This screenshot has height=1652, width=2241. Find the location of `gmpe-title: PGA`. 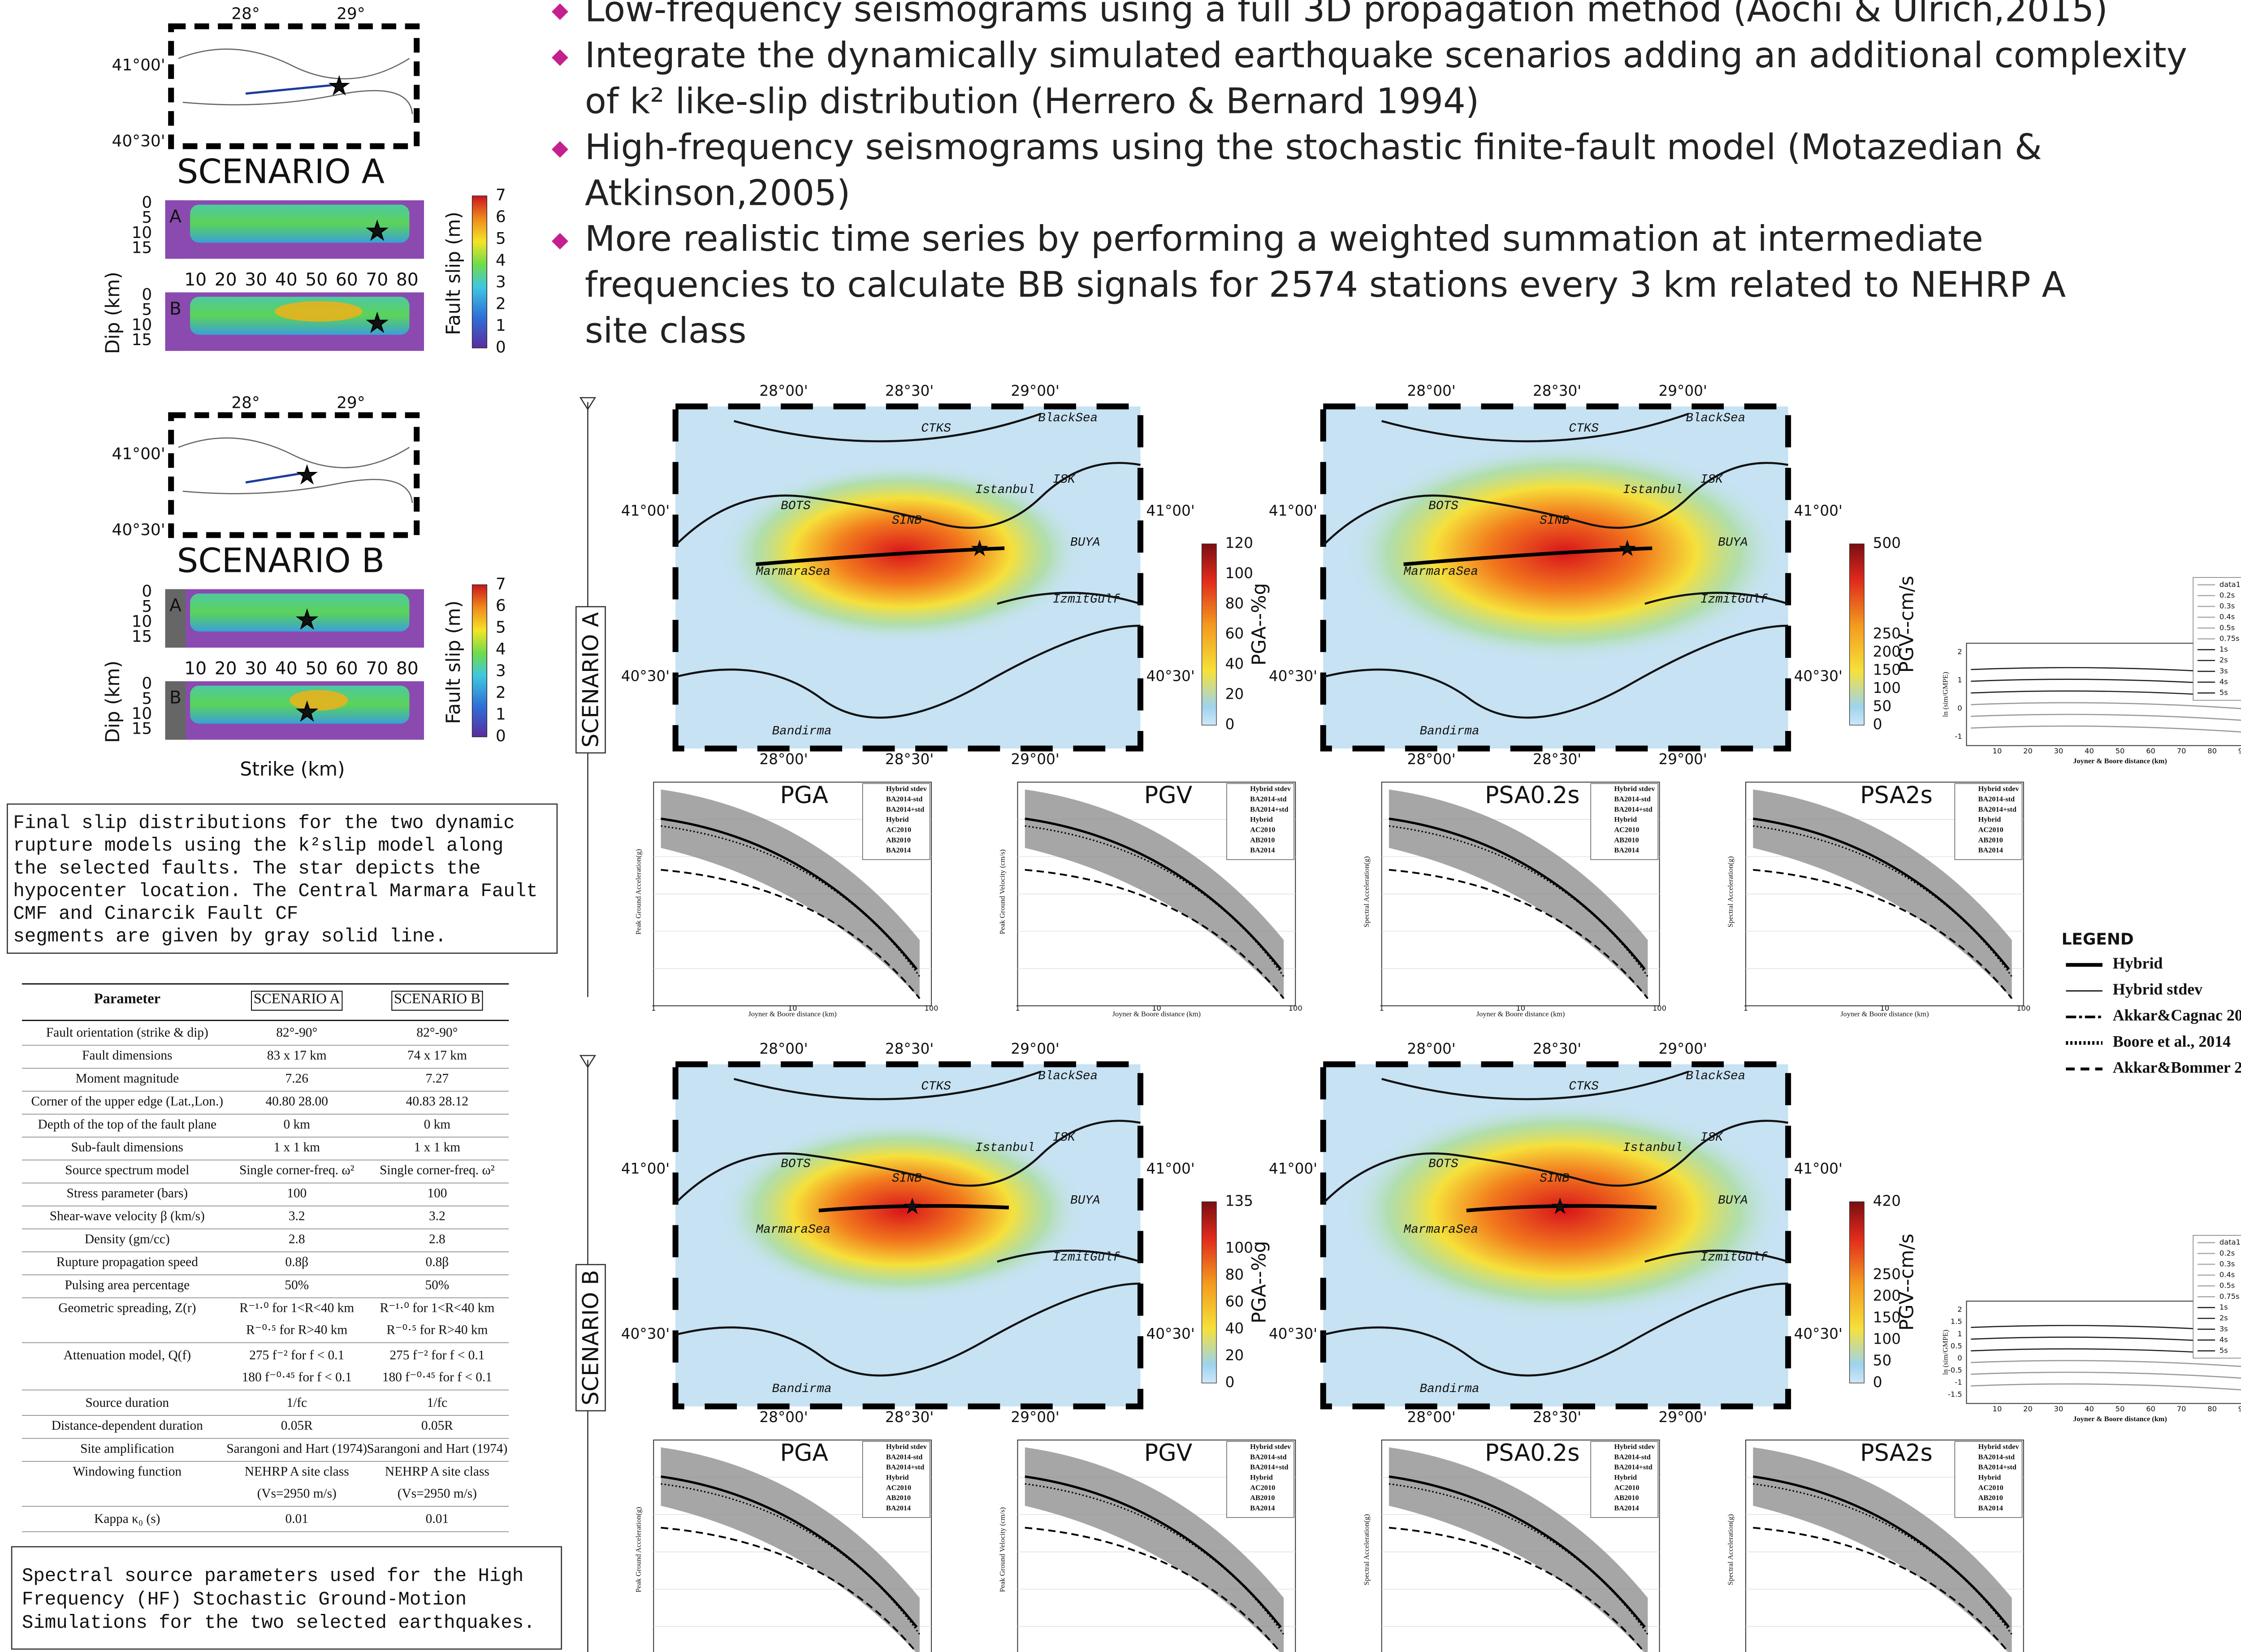

gmpe-title: PGA is located at coordinates (804, 1453).